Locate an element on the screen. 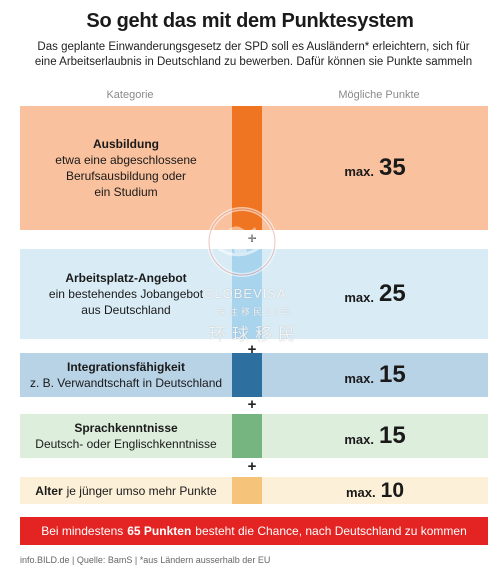 The image size is (500, 573). category-name: Integrationsfähigkeit is located at coordinates (125, 367).